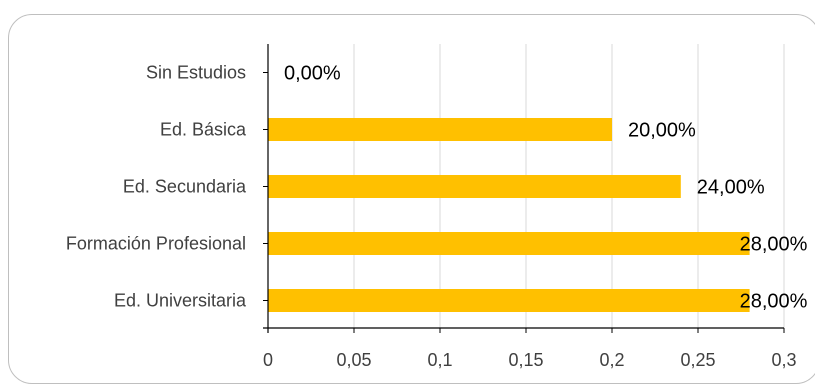  Describe the element at coordinates (156, 244) in the screenshot. I see `category-label-3: Formación Profesional` at that location.